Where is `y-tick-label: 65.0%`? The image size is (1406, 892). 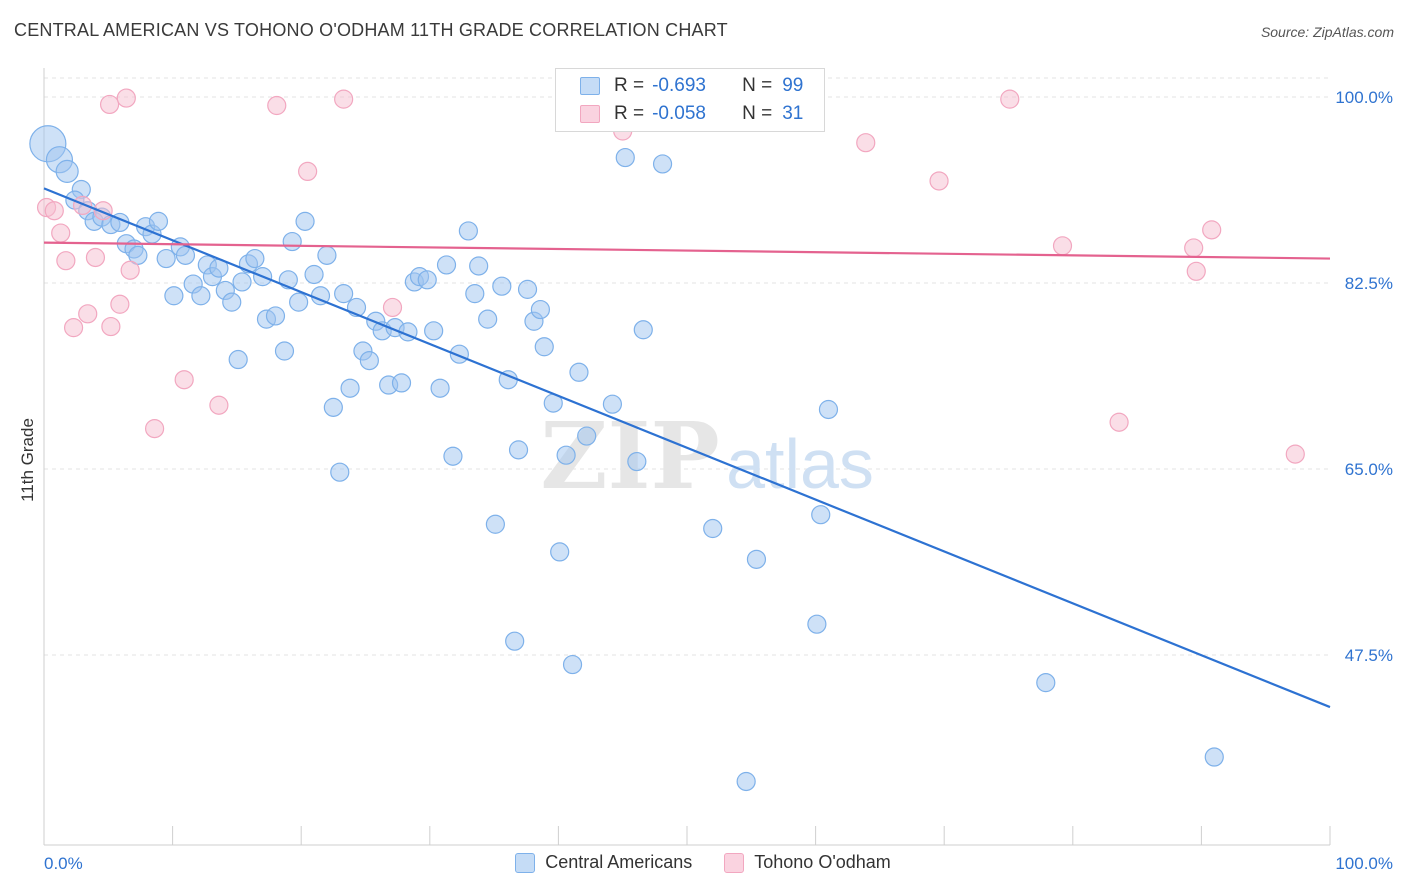 y-tick-label: 65.0% is located at coordinates (1369, 469).